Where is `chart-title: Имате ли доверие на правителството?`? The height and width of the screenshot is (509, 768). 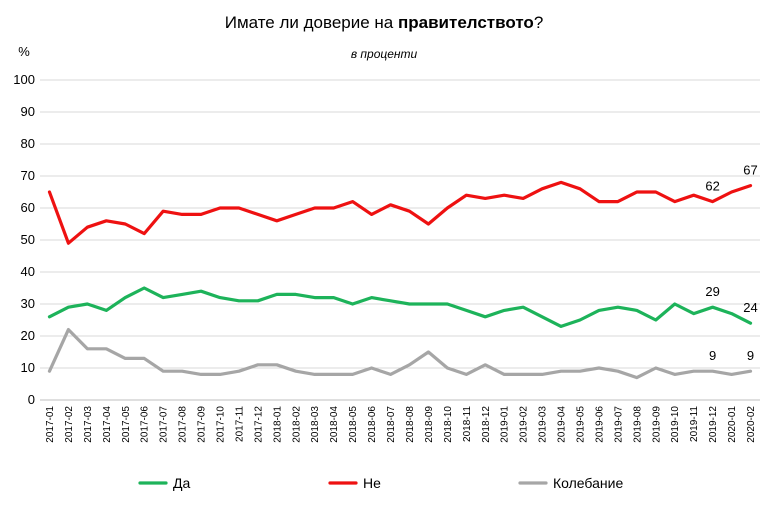
chart-title: Имате ли доверие на правителството? is located at coordinates (384, 22).